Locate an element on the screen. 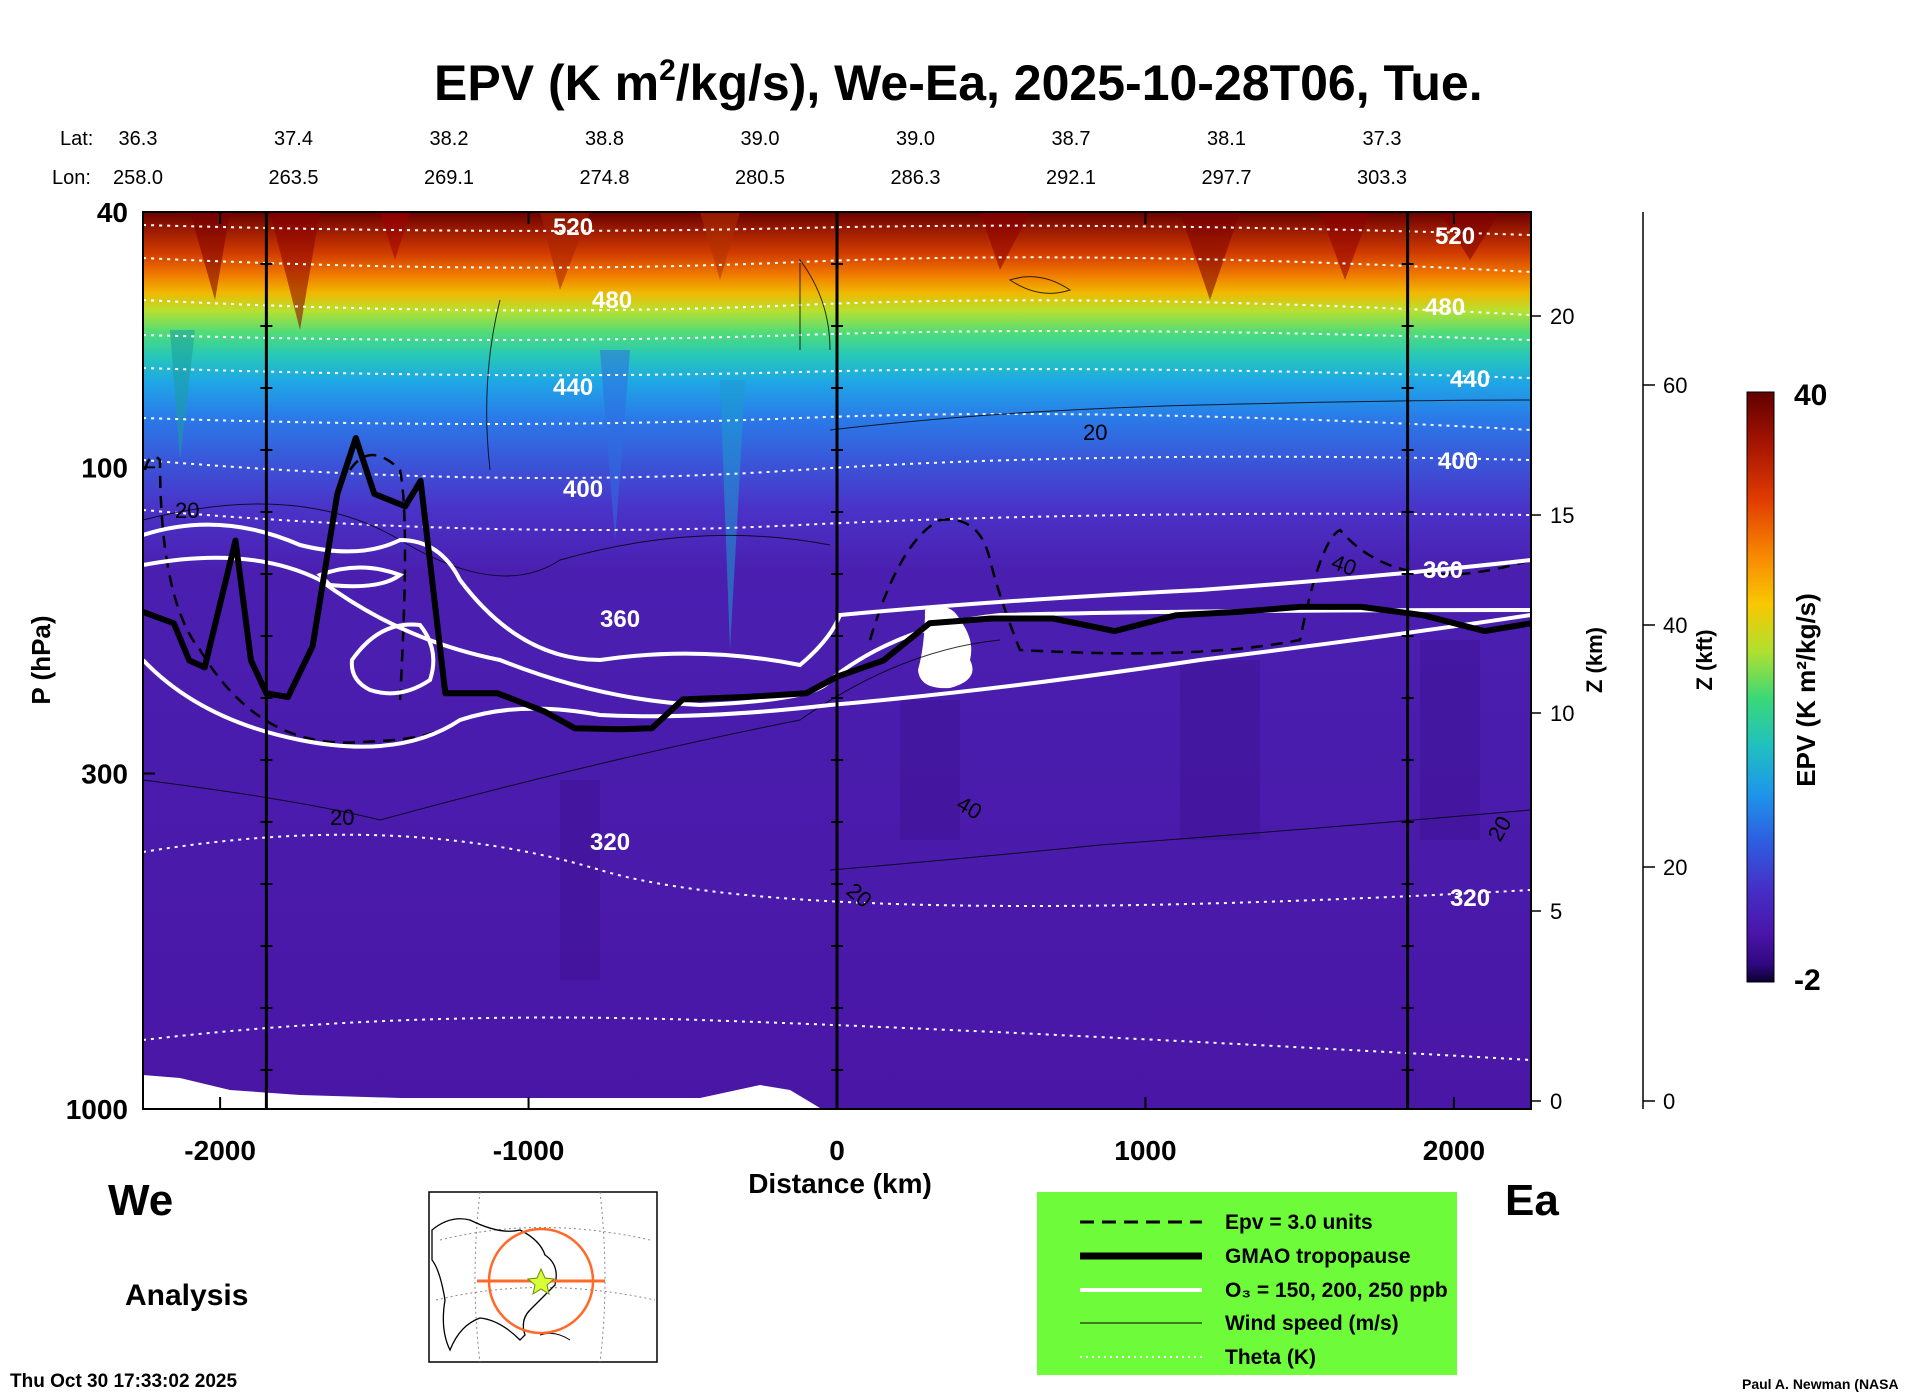 The width and height of the screenshot is (1926, 1394). colorbar-min: -2 is located at coordinates (1807, 980).